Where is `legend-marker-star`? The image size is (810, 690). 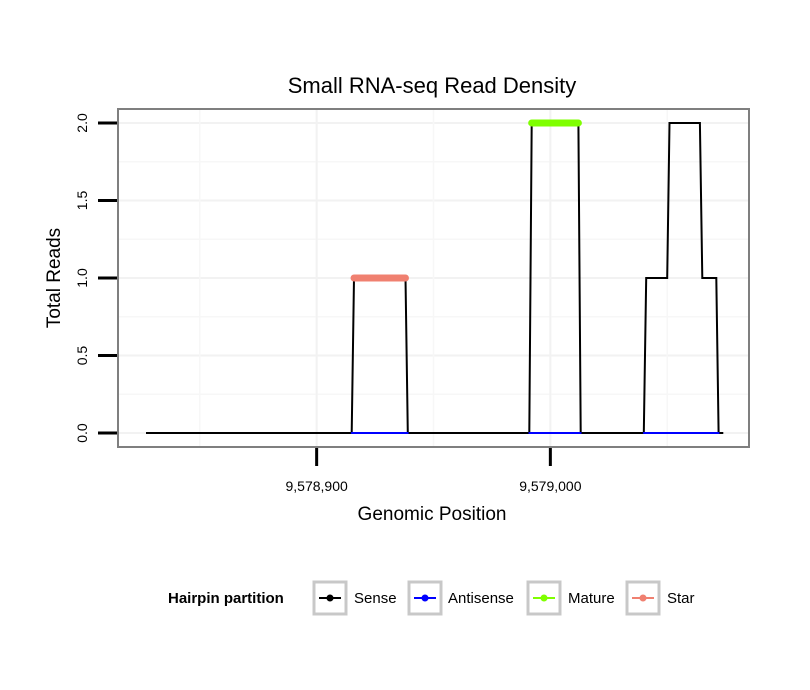
legend-marker-star is located at coordinates (643, 598).